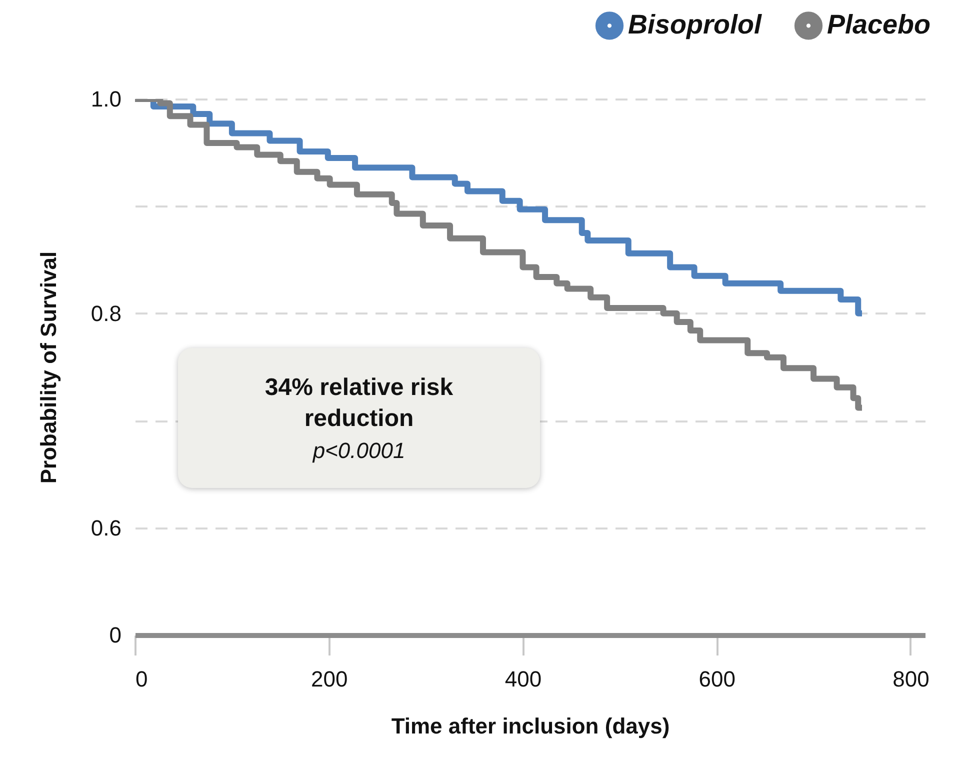  Describe the element at coordinates (523, 679) in the screenshot. I see `x-tick-label: 400` at that location.